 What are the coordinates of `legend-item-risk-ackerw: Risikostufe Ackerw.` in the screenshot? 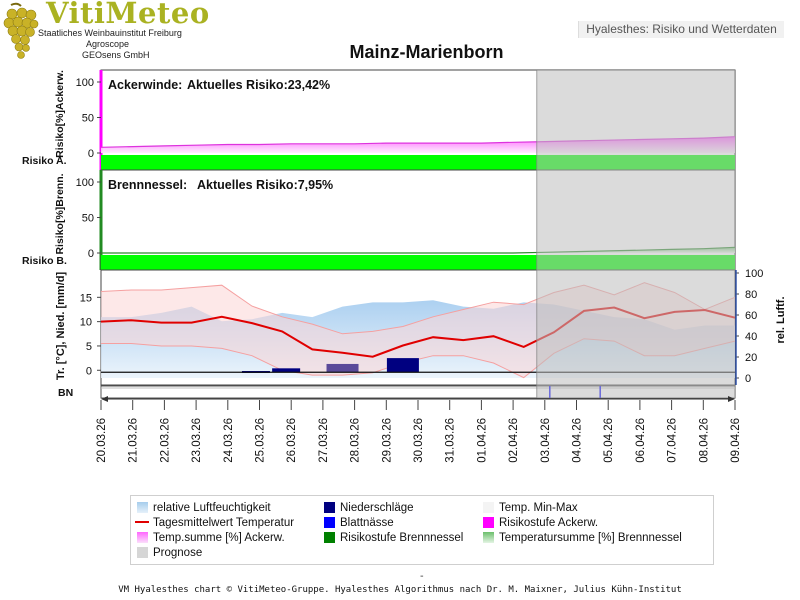 It's located at (541, 523).